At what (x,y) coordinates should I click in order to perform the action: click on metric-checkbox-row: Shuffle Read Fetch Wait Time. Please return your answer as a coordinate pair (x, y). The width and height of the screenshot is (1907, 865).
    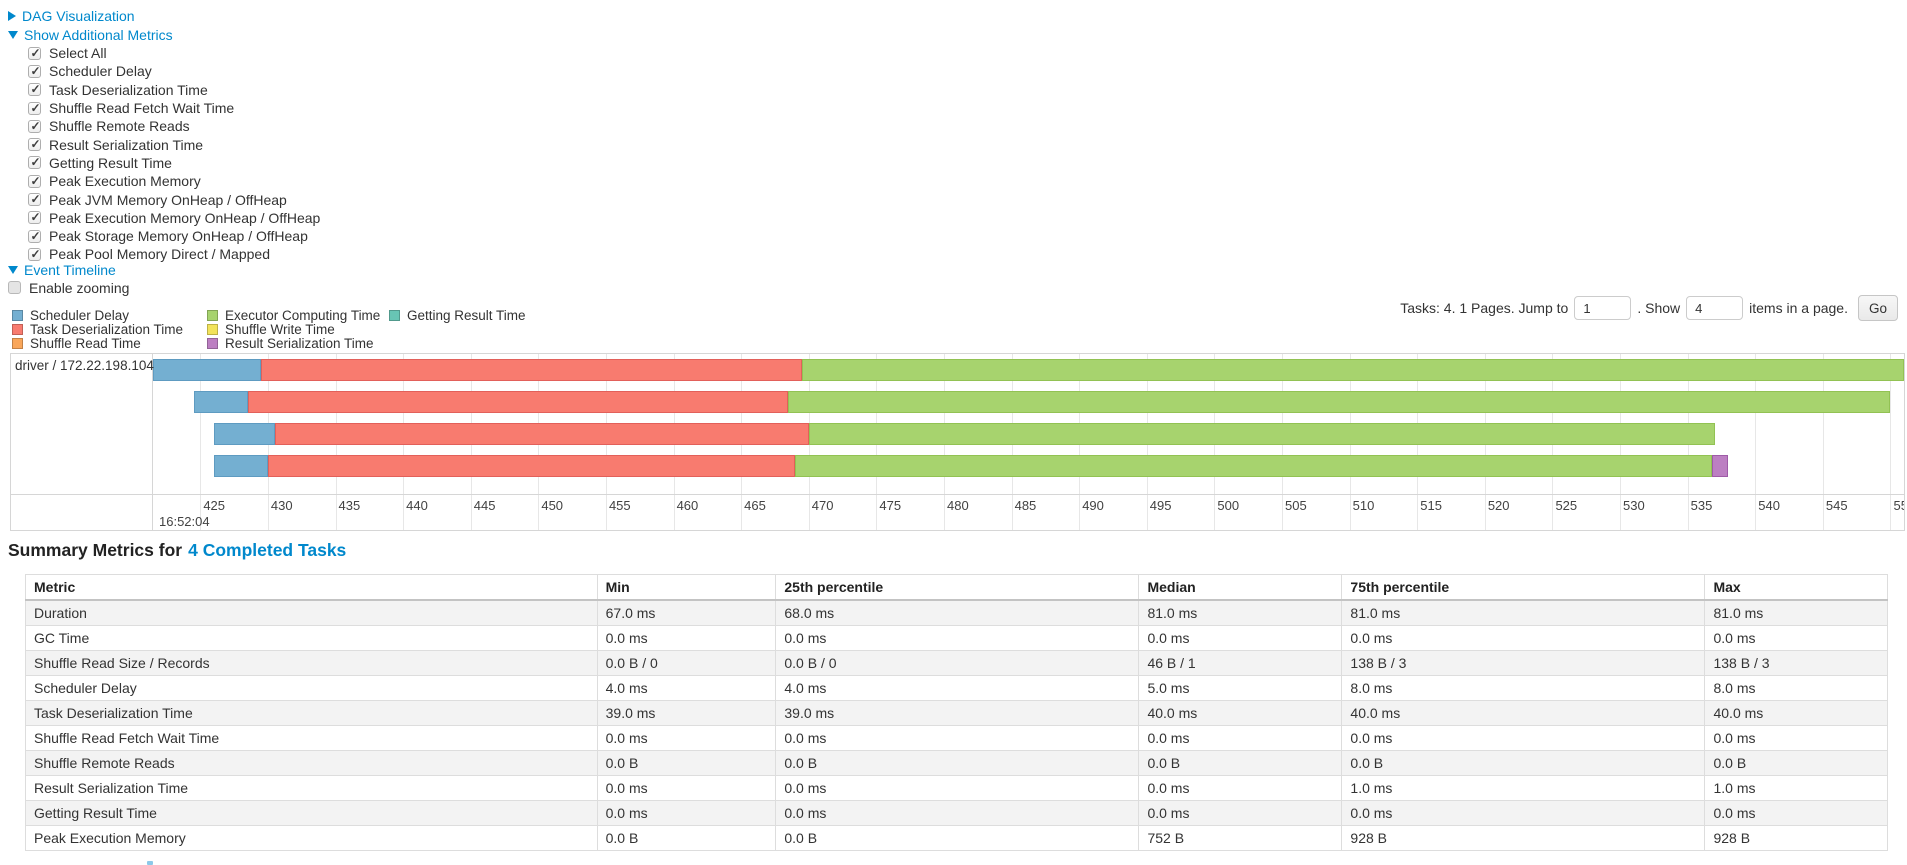
    Looking at the image, I should click on (174, 108).